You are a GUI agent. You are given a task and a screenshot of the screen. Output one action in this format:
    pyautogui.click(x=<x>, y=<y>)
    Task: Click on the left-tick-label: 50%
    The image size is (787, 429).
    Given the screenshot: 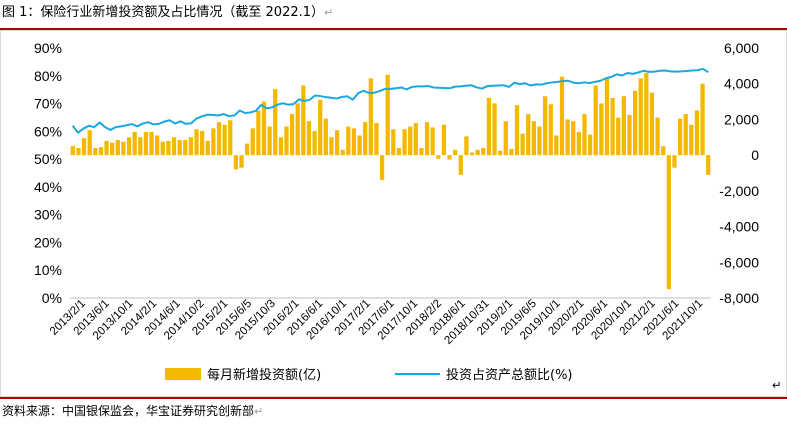 What is the action you would take?
    pyautogui.click(x=48, y=159)
    